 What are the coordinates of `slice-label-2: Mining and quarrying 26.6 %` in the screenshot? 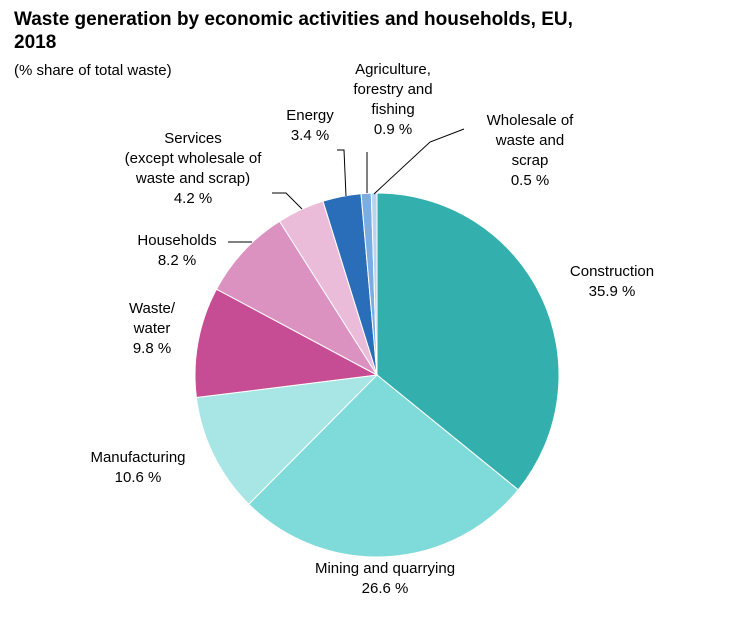 It's located at (385, 578).